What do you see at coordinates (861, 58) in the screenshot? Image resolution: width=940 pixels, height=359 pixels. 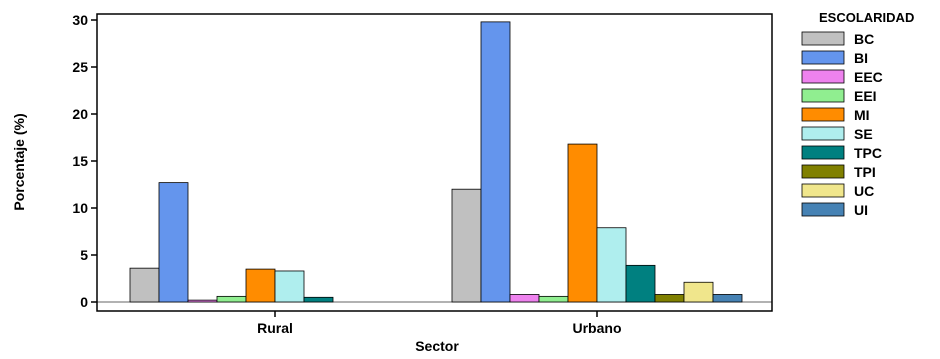 I see `legend-label-bi: BI` at bounding box center [861, 58].